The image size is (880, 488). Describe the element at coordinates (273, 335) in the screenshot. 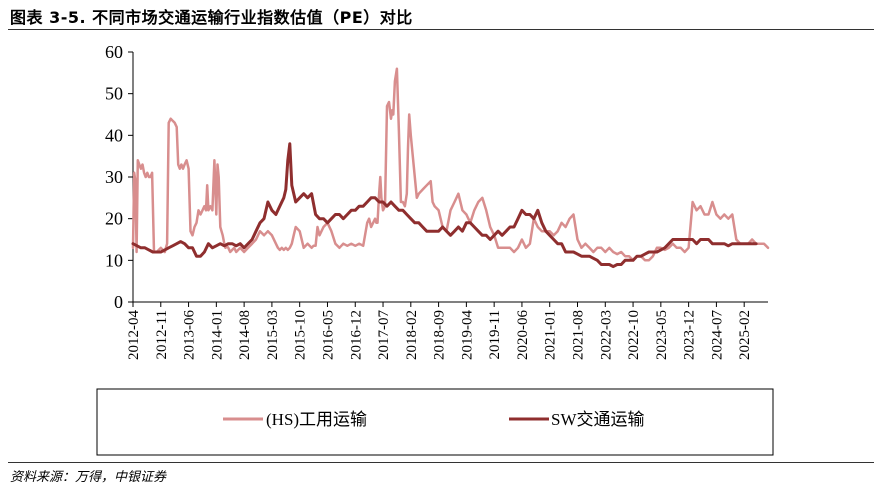

I see `x-tick-label: 2015-03` at that location.